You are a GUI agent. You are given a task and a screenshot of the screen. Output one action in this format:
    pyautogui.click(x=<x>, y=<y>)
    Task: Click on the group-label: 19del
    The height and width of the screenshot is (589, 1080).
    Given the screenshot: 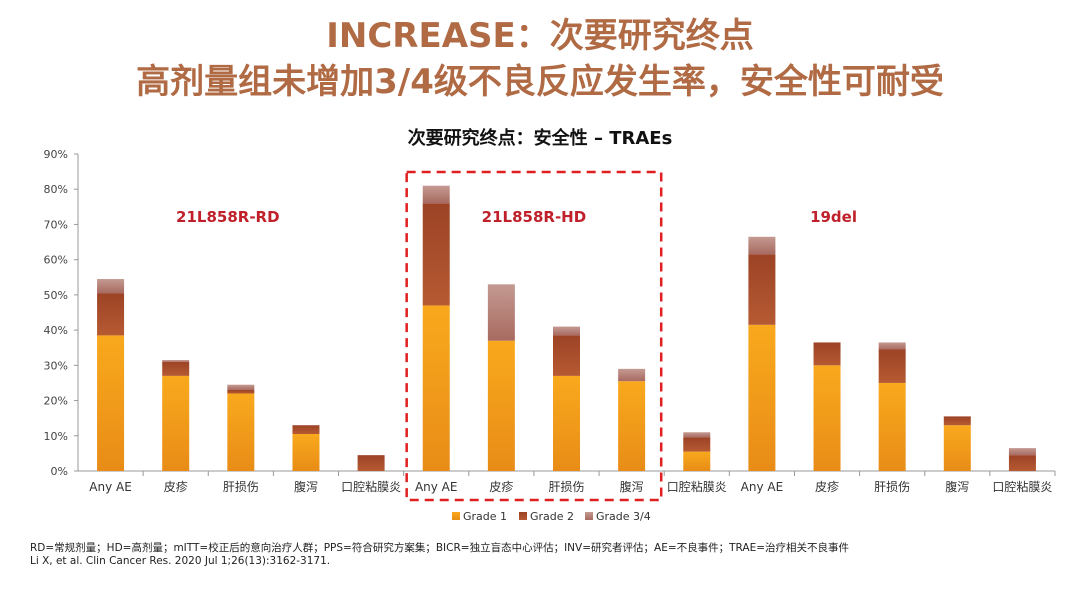 What is the action you would take?
    pyautogui.click(x=833, y=217)
    